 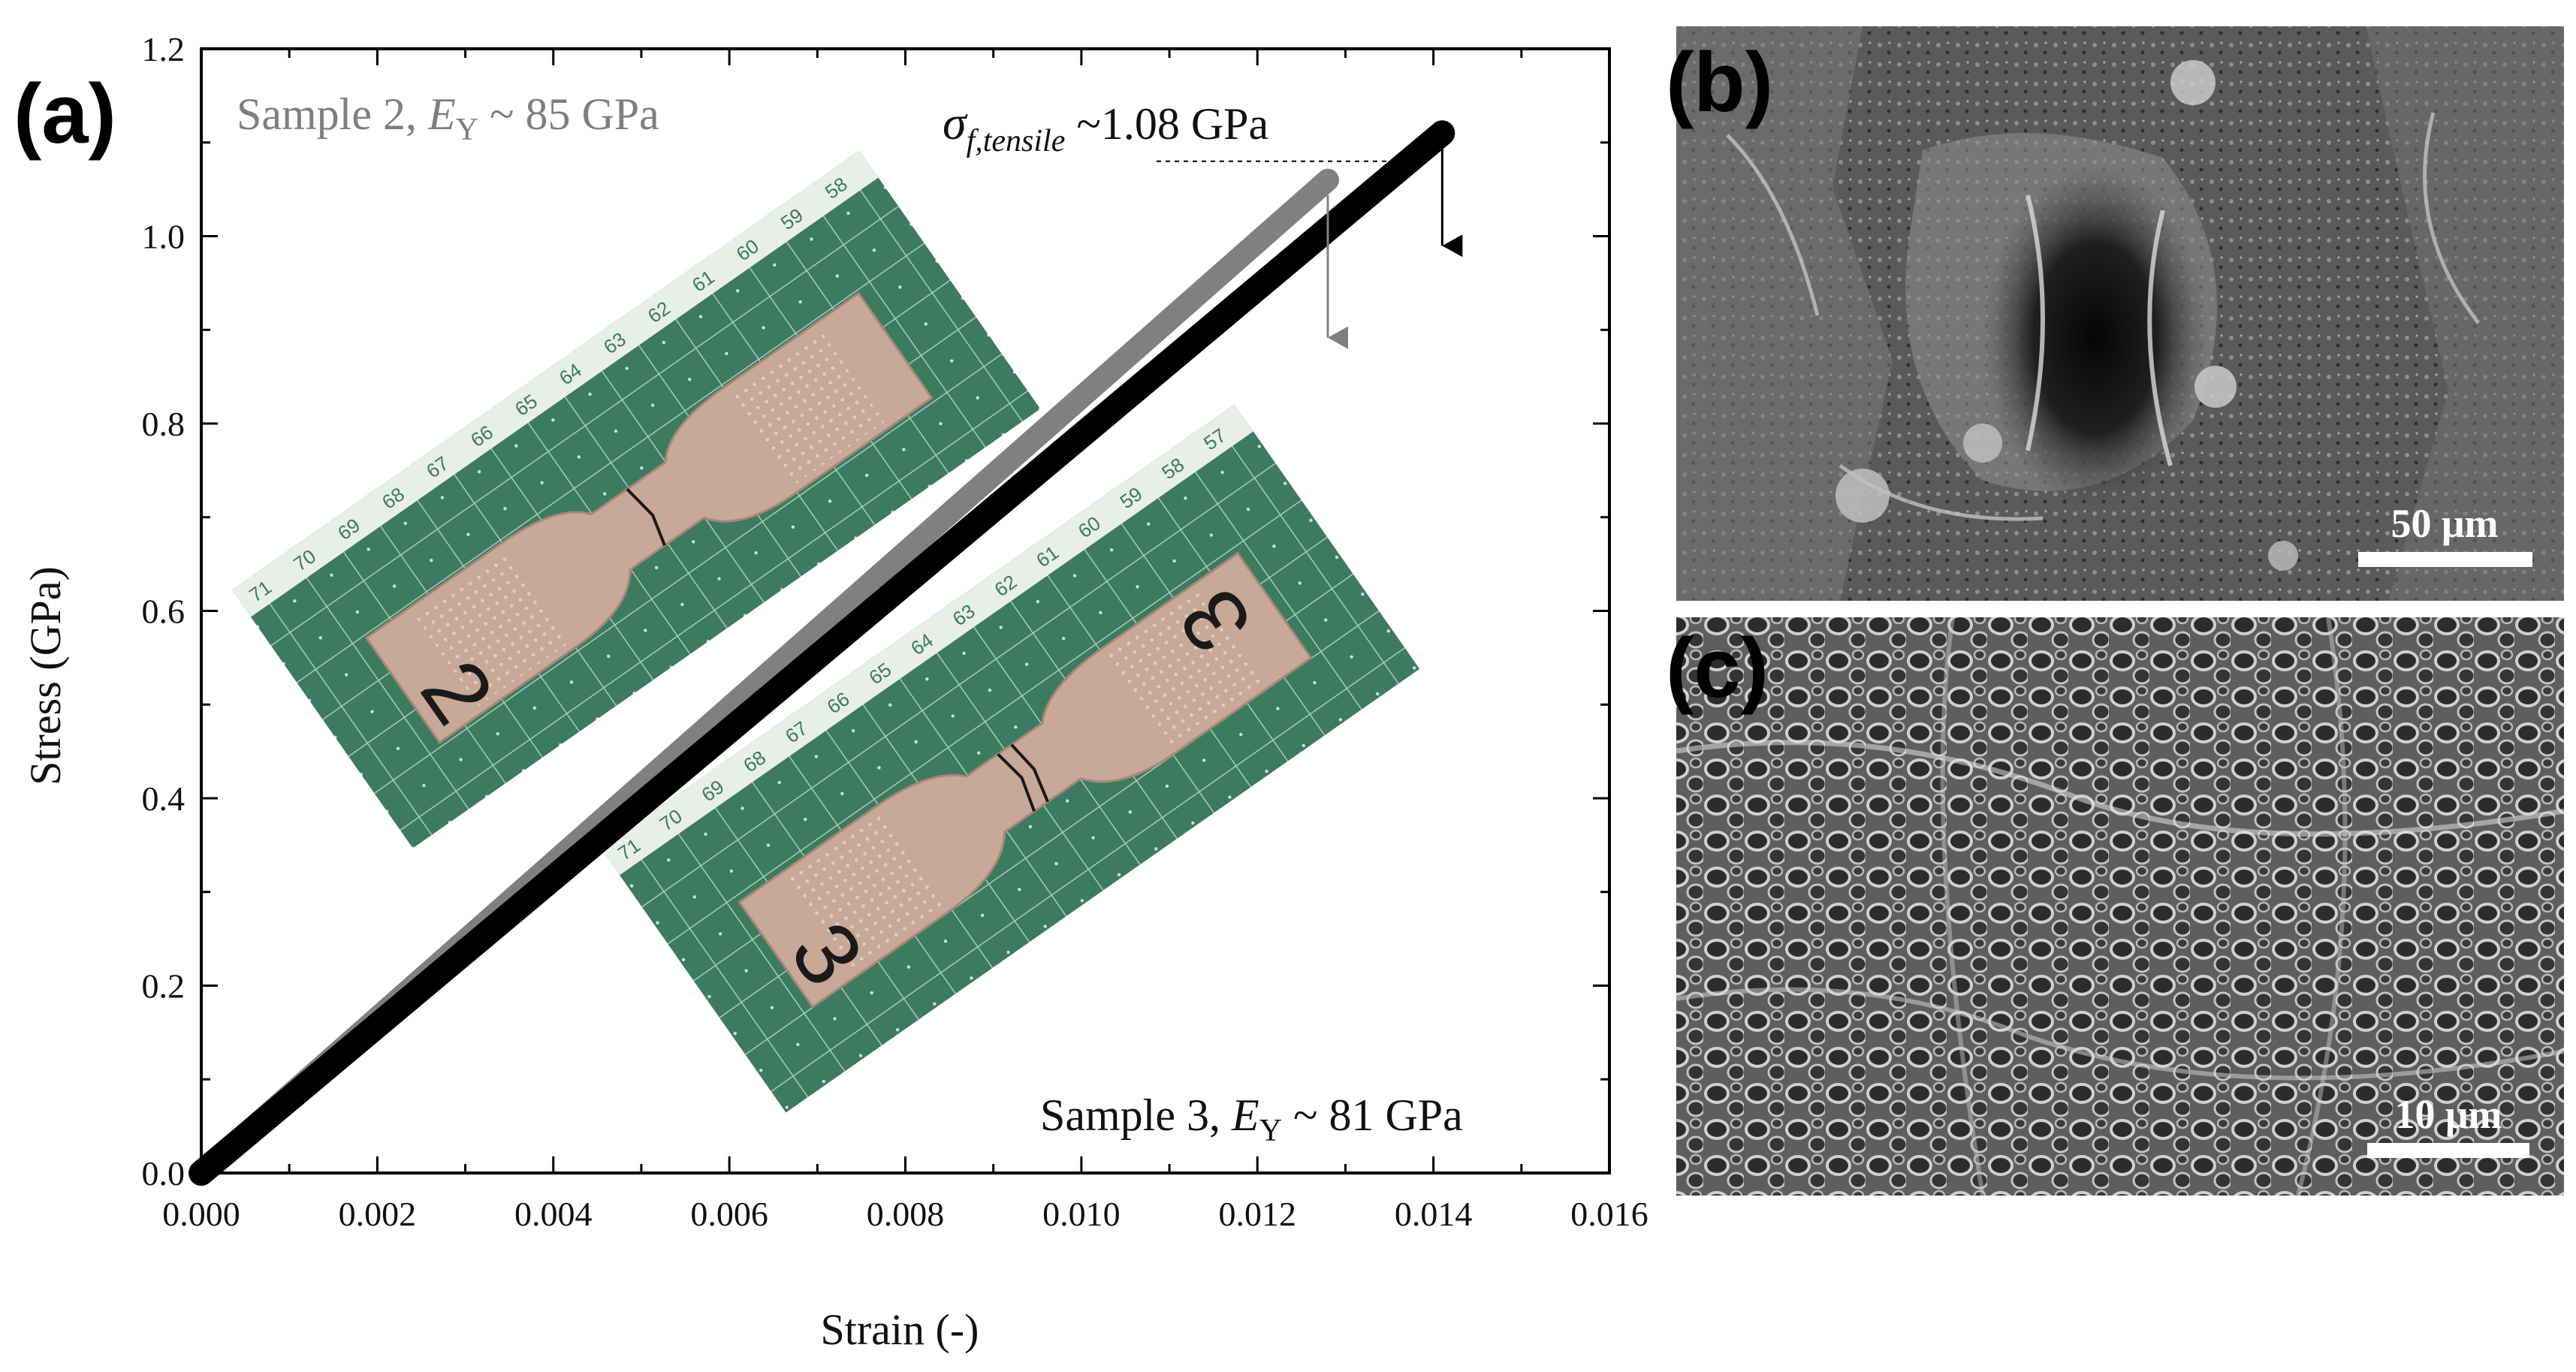 What do you see at coordinates (2444, 523) in the screenshot?
I see `scale-bar-b-label: 50 μm` at bounding box center [2444, 523].